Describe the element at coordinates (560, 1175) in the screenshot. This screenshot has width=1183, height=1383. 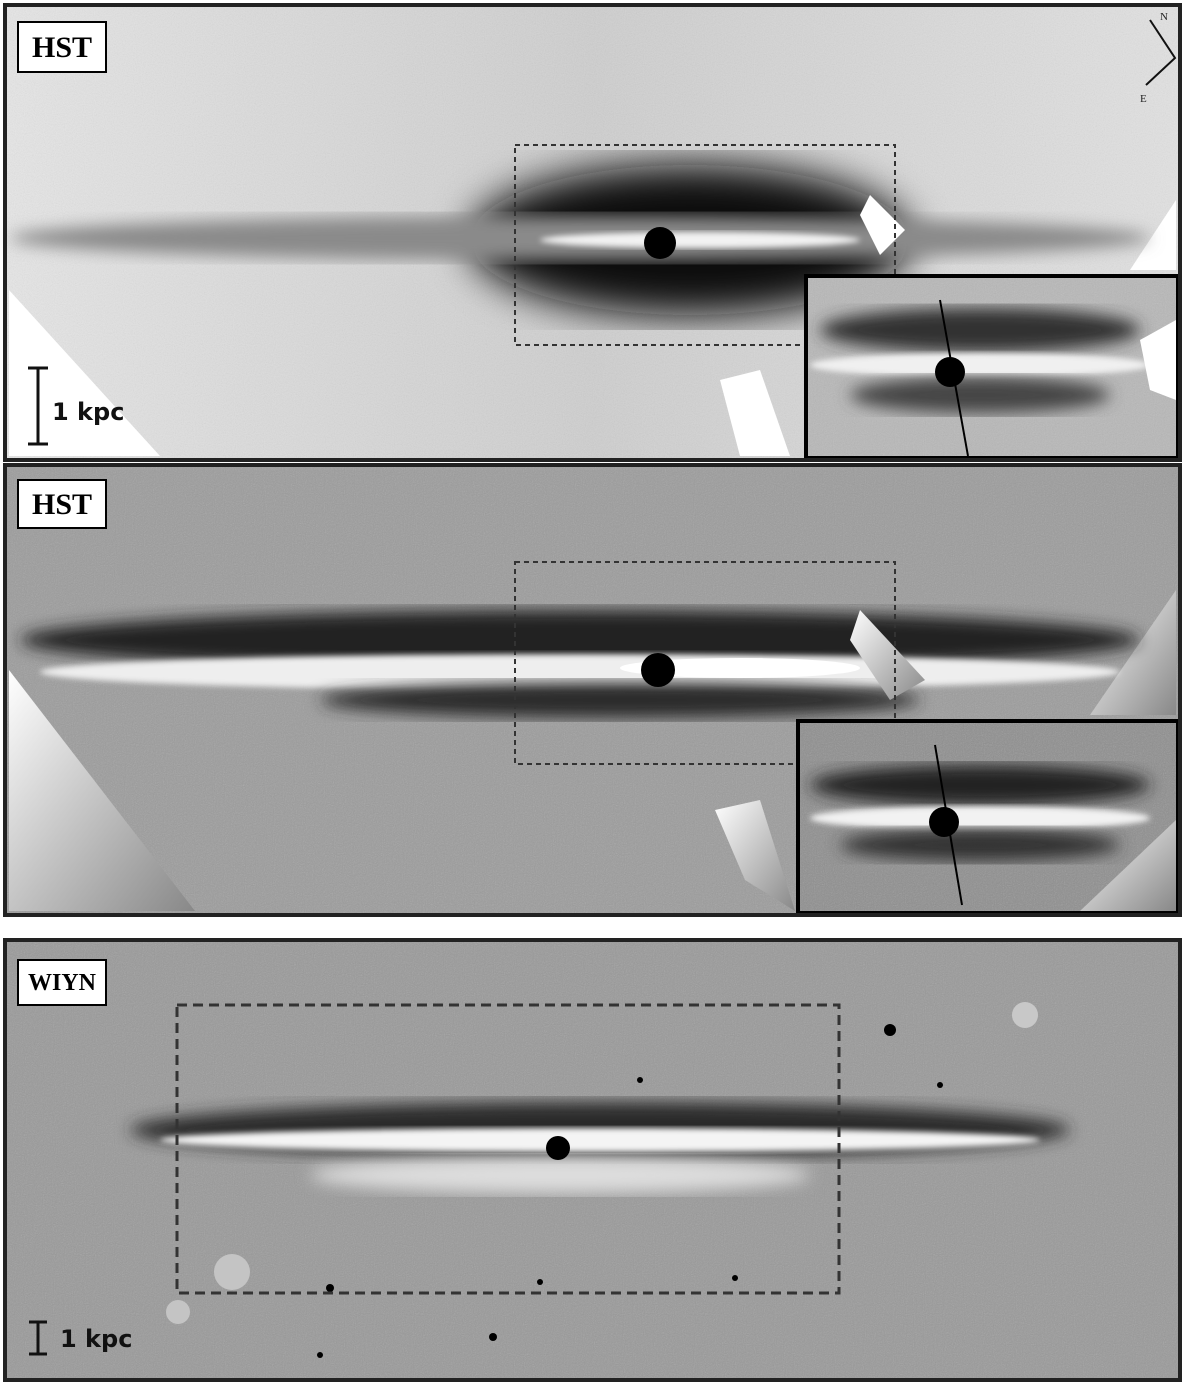
I see `halo-light` at that location.